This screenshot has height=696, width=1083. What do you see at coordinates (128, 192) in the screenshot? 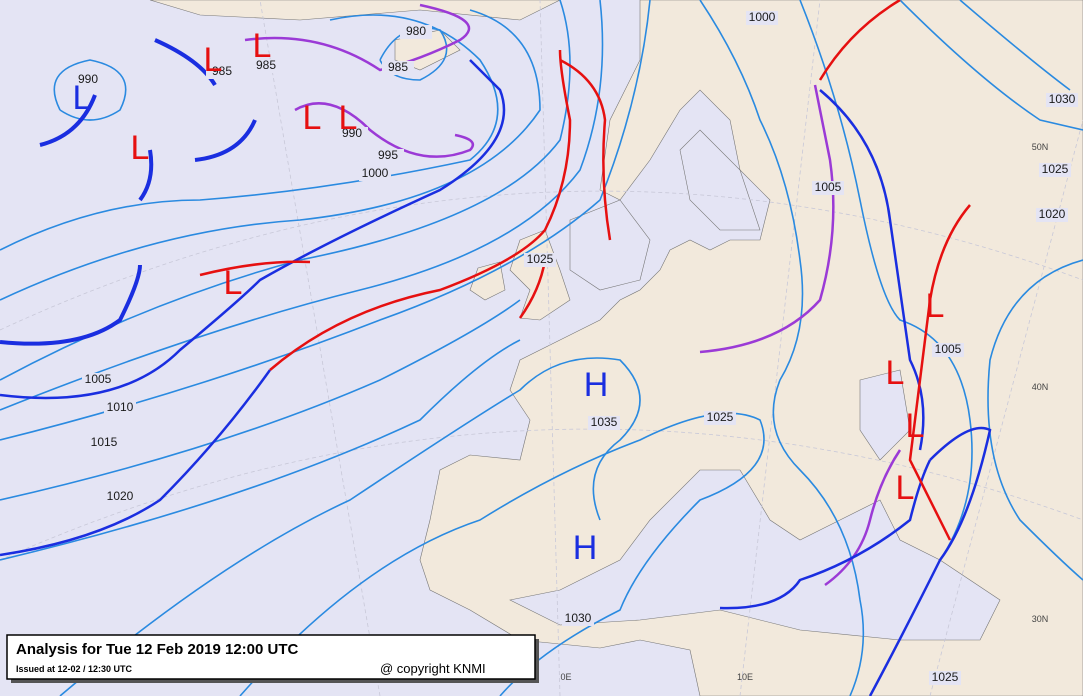
I see `trough` at bounding box center [128, 192].